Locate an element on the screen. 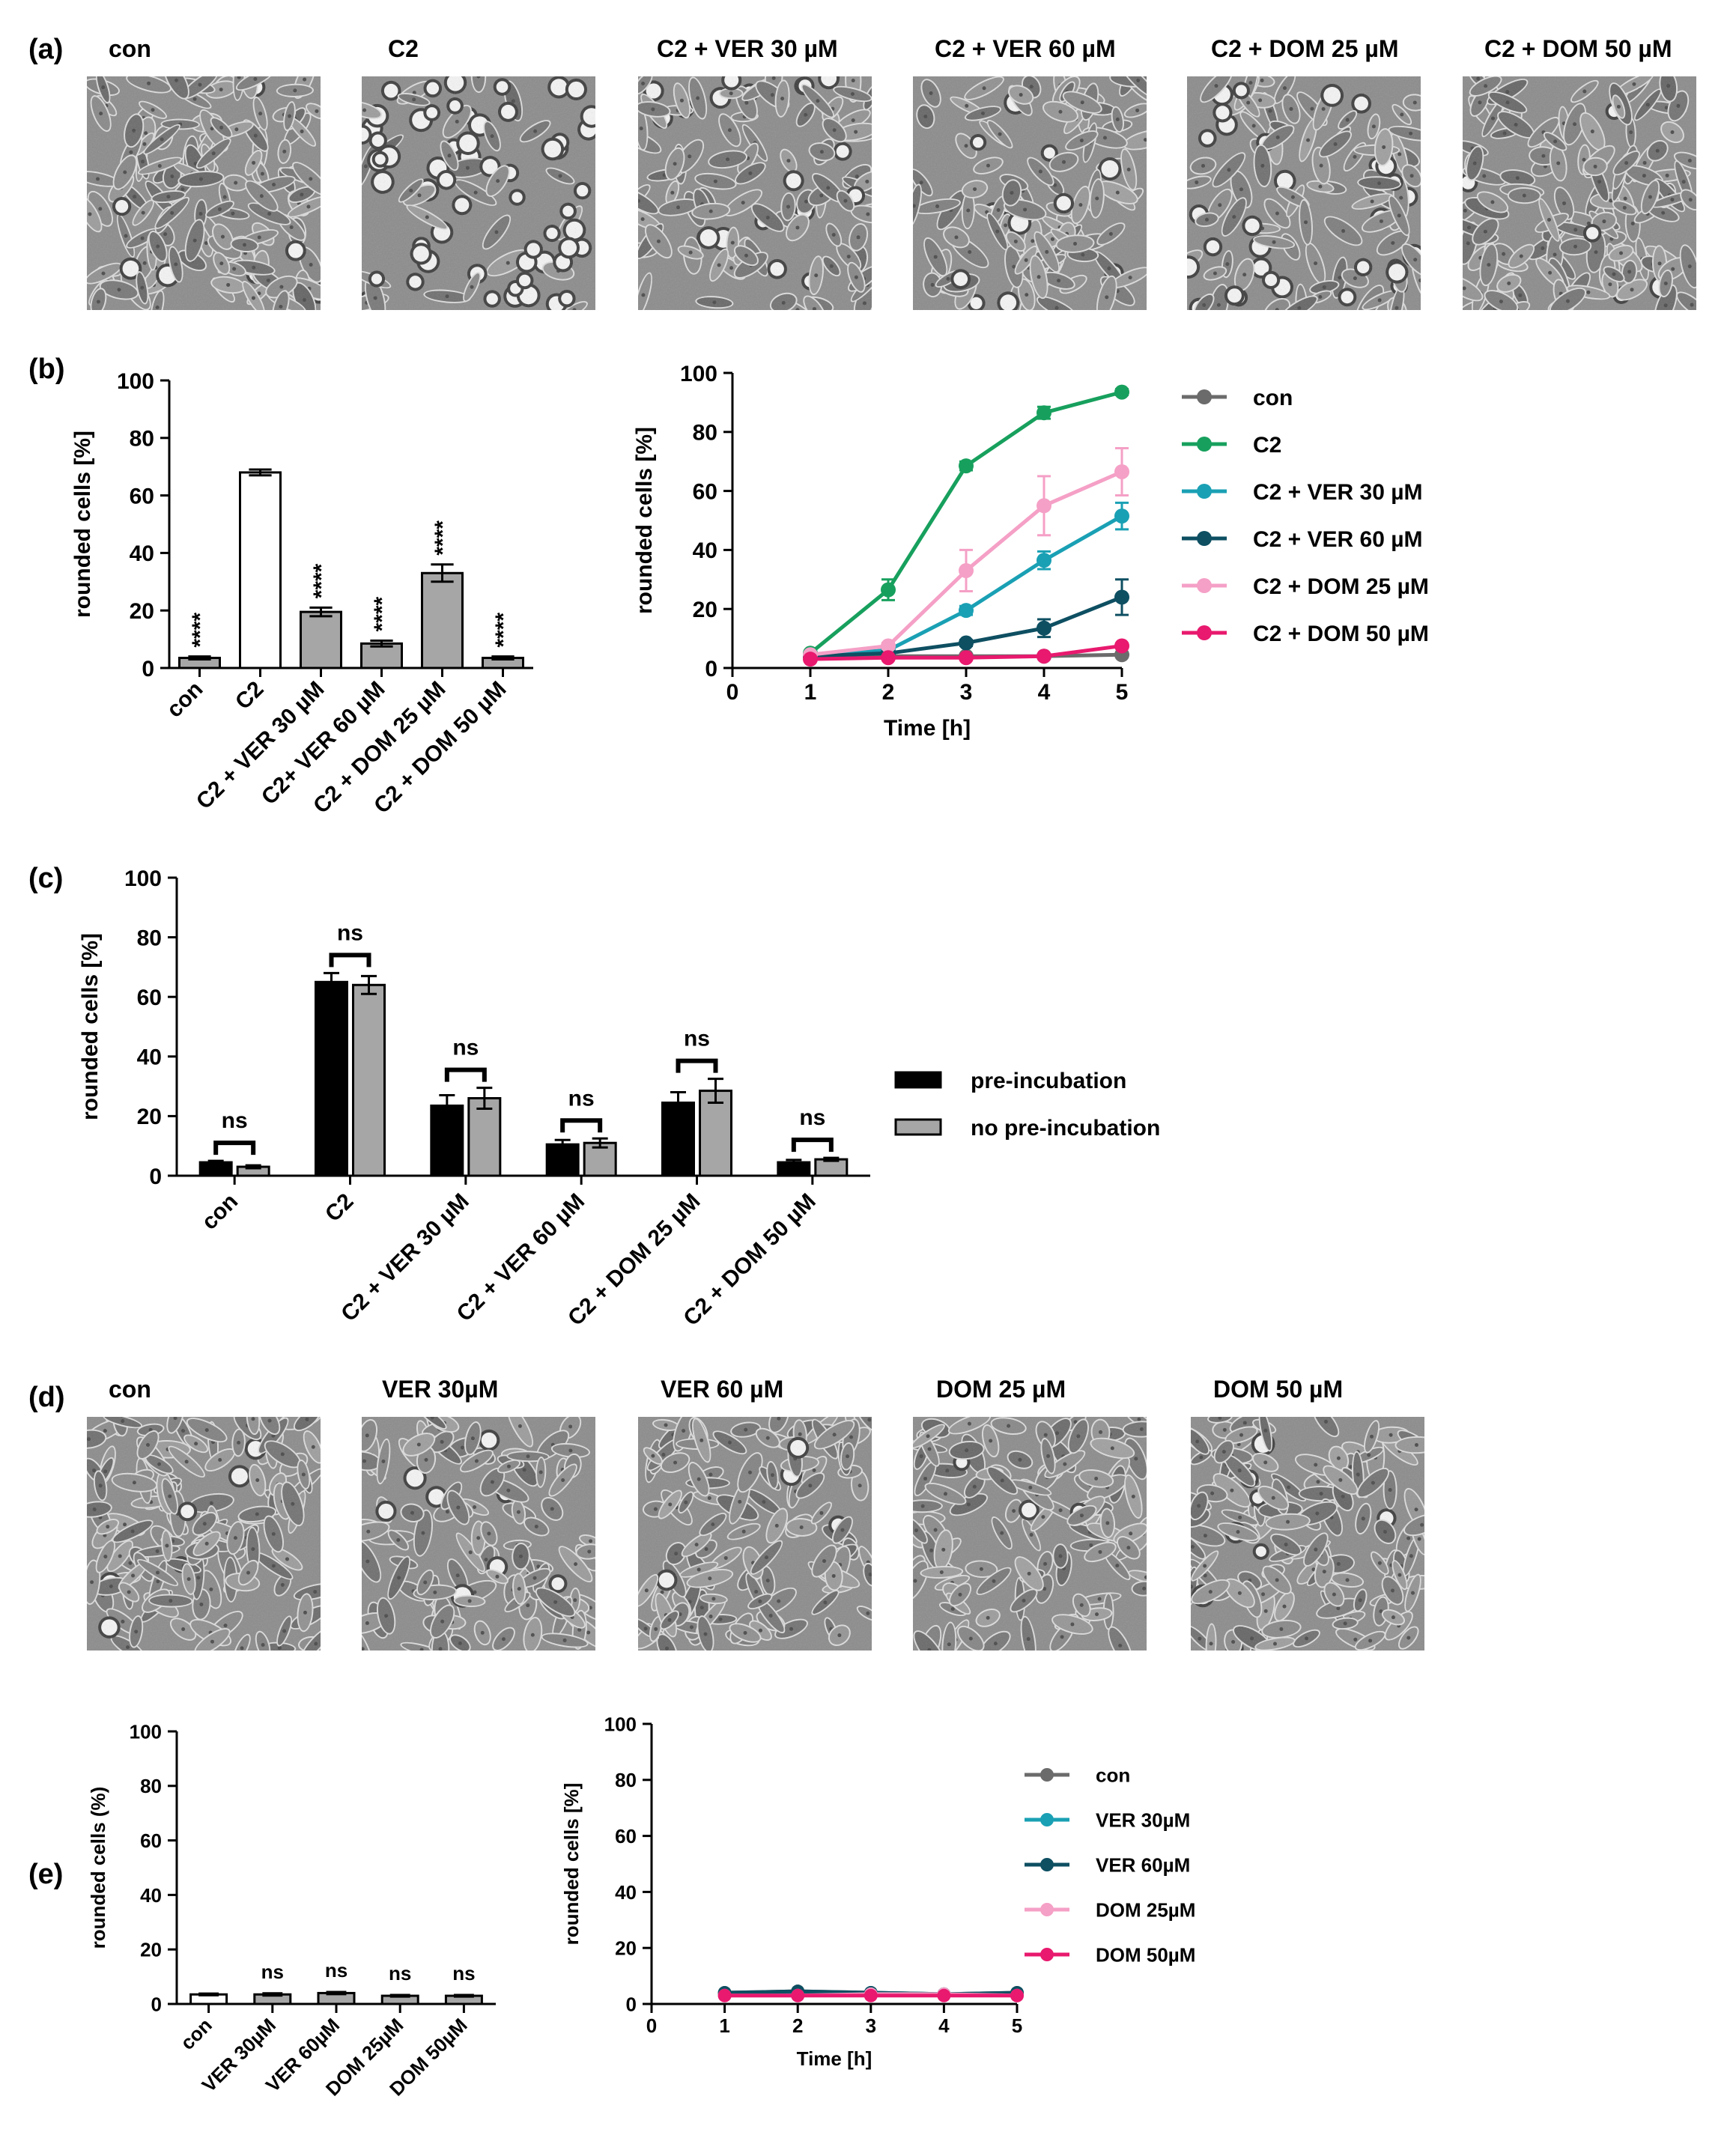 The height and width of the screenshot is (2144, 1736). legend-label: C2 + DOM 25 µM is located at coordinates (1341, 587).